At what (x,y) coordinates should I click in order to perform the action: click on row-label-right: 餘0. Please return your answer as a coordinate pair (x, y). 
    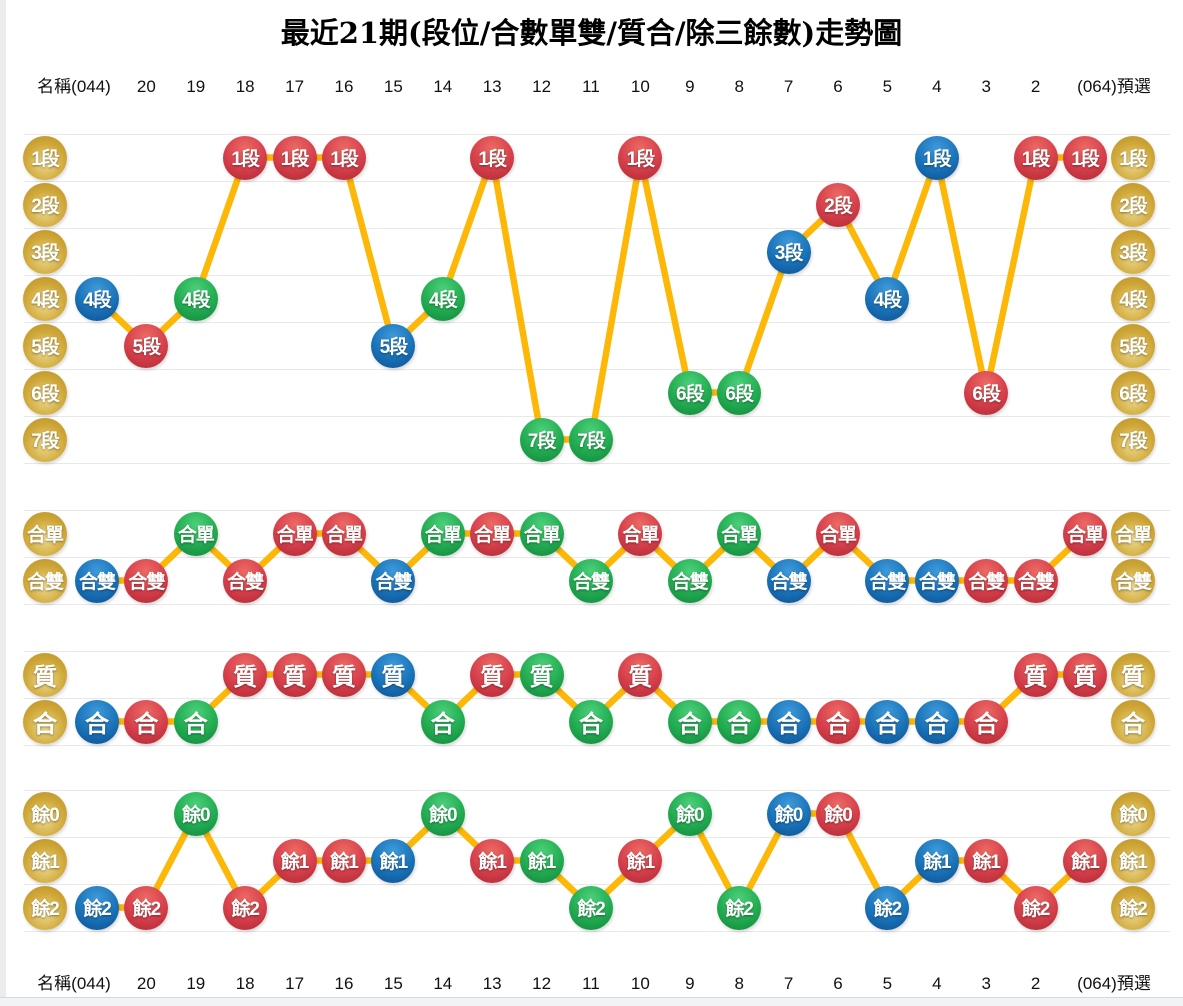
    Looking at the image, I should click on (1133, 813).